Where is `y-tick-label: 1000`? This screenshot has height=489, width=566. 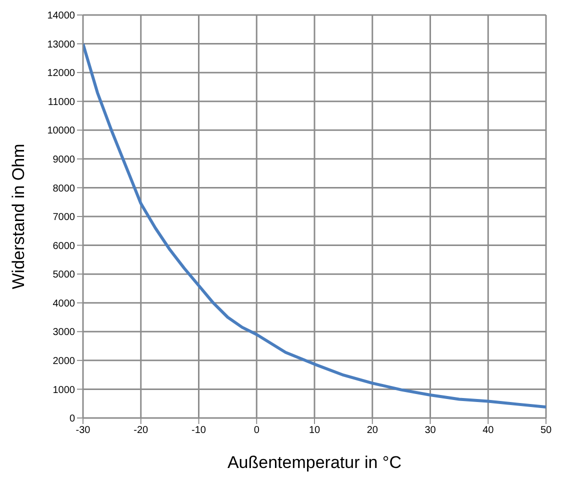 y-tick-label: 1000 is located at coordinates (64, 390).